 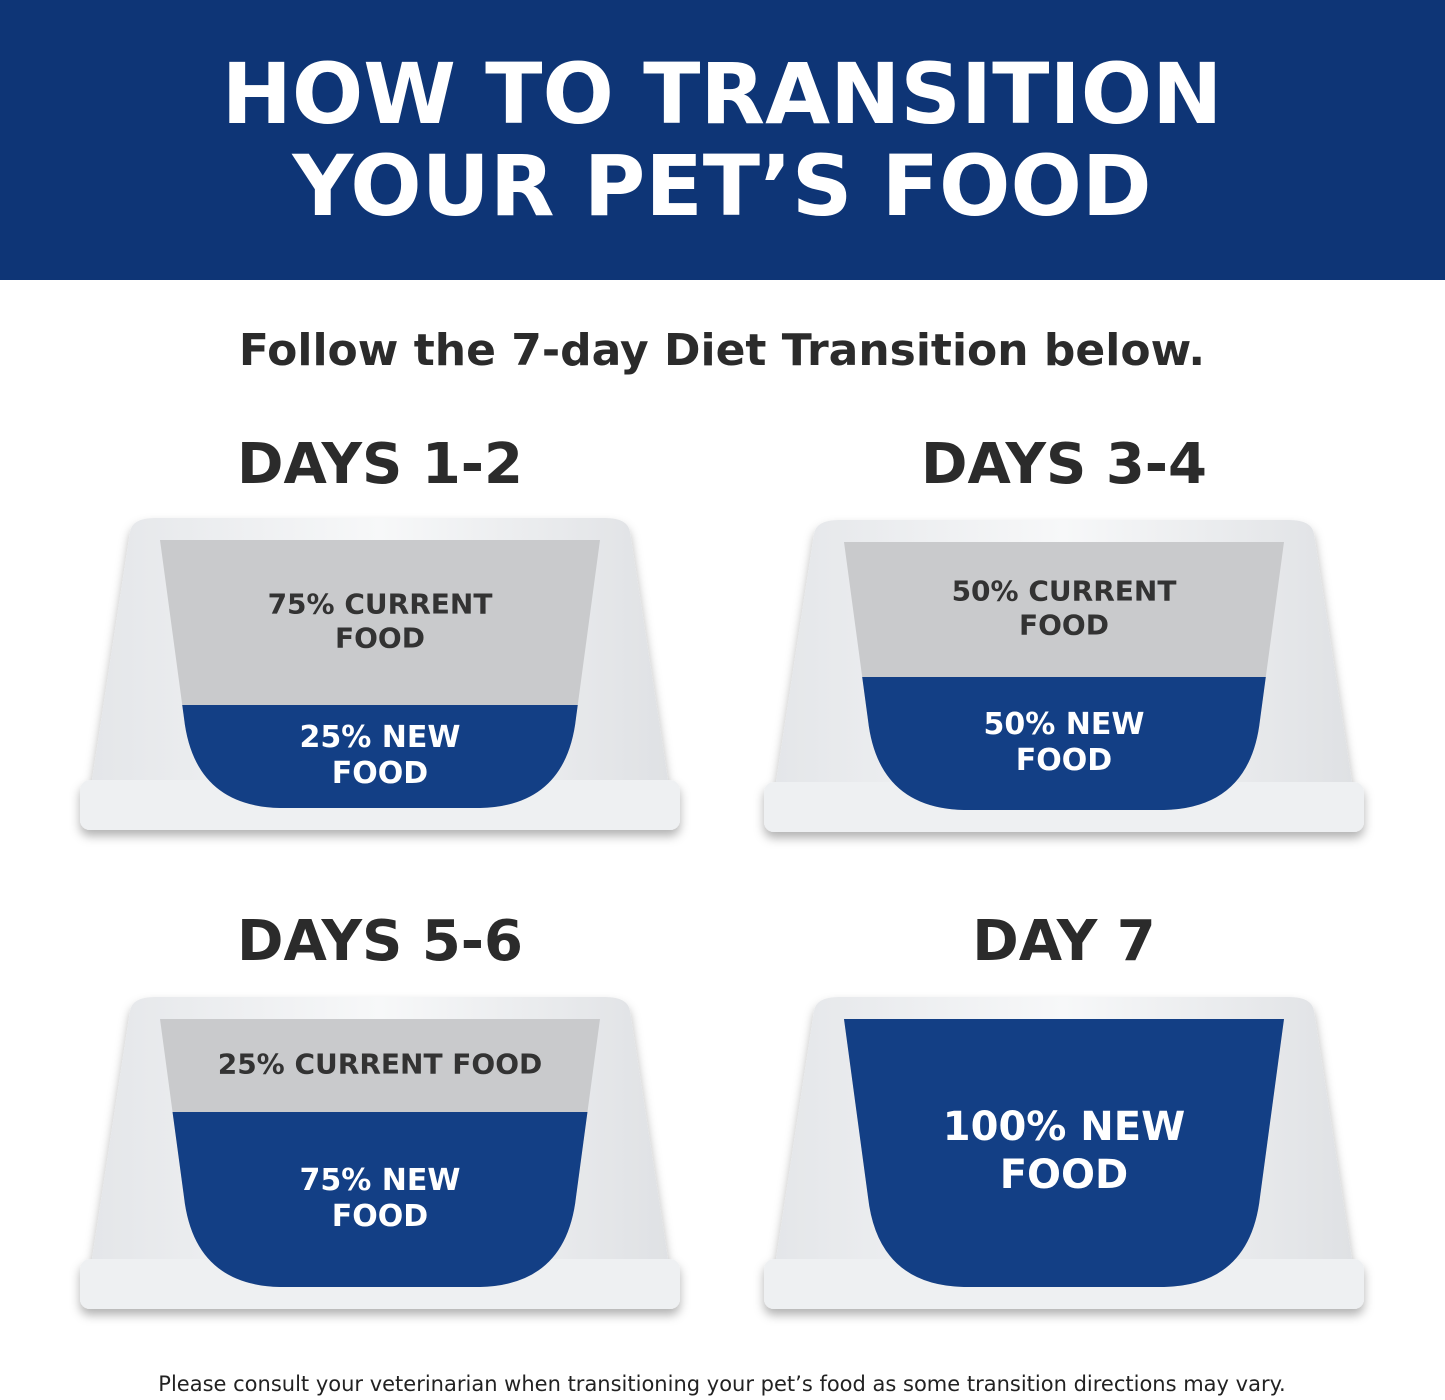 What do you see at coordinates (380, 1064) in the screenshot?
I see `current-text: 25% CURRENT FOOD` at bounding box center [380, 1064].